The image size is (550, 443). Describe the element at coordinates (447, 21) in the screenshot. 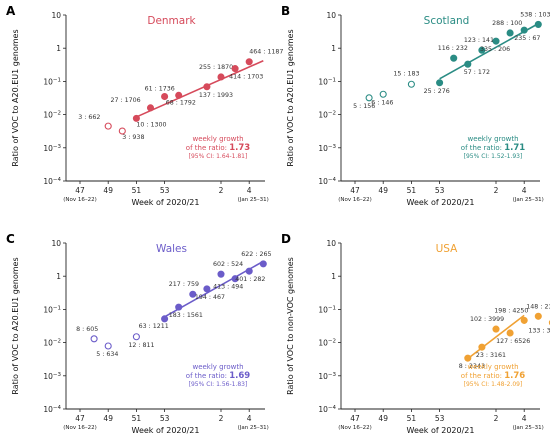

I see `panel-title: Scotland` at that location.